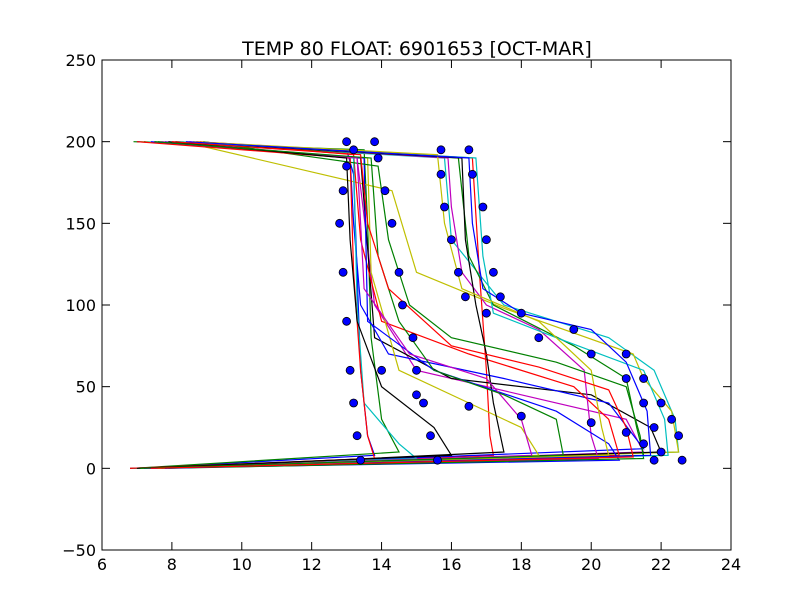  I want to click on x-tick-label: 22, so click(661, 564).